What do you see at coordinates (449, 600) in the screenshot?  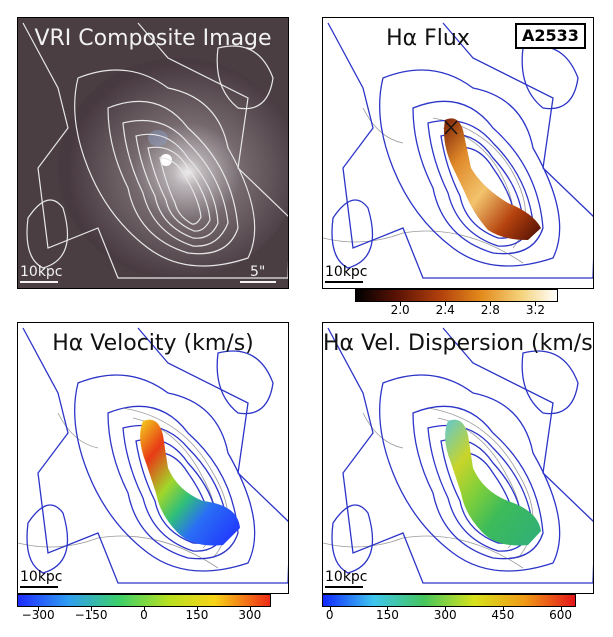 I see `dispersion-colorbar` at bounding box center [449, 600].